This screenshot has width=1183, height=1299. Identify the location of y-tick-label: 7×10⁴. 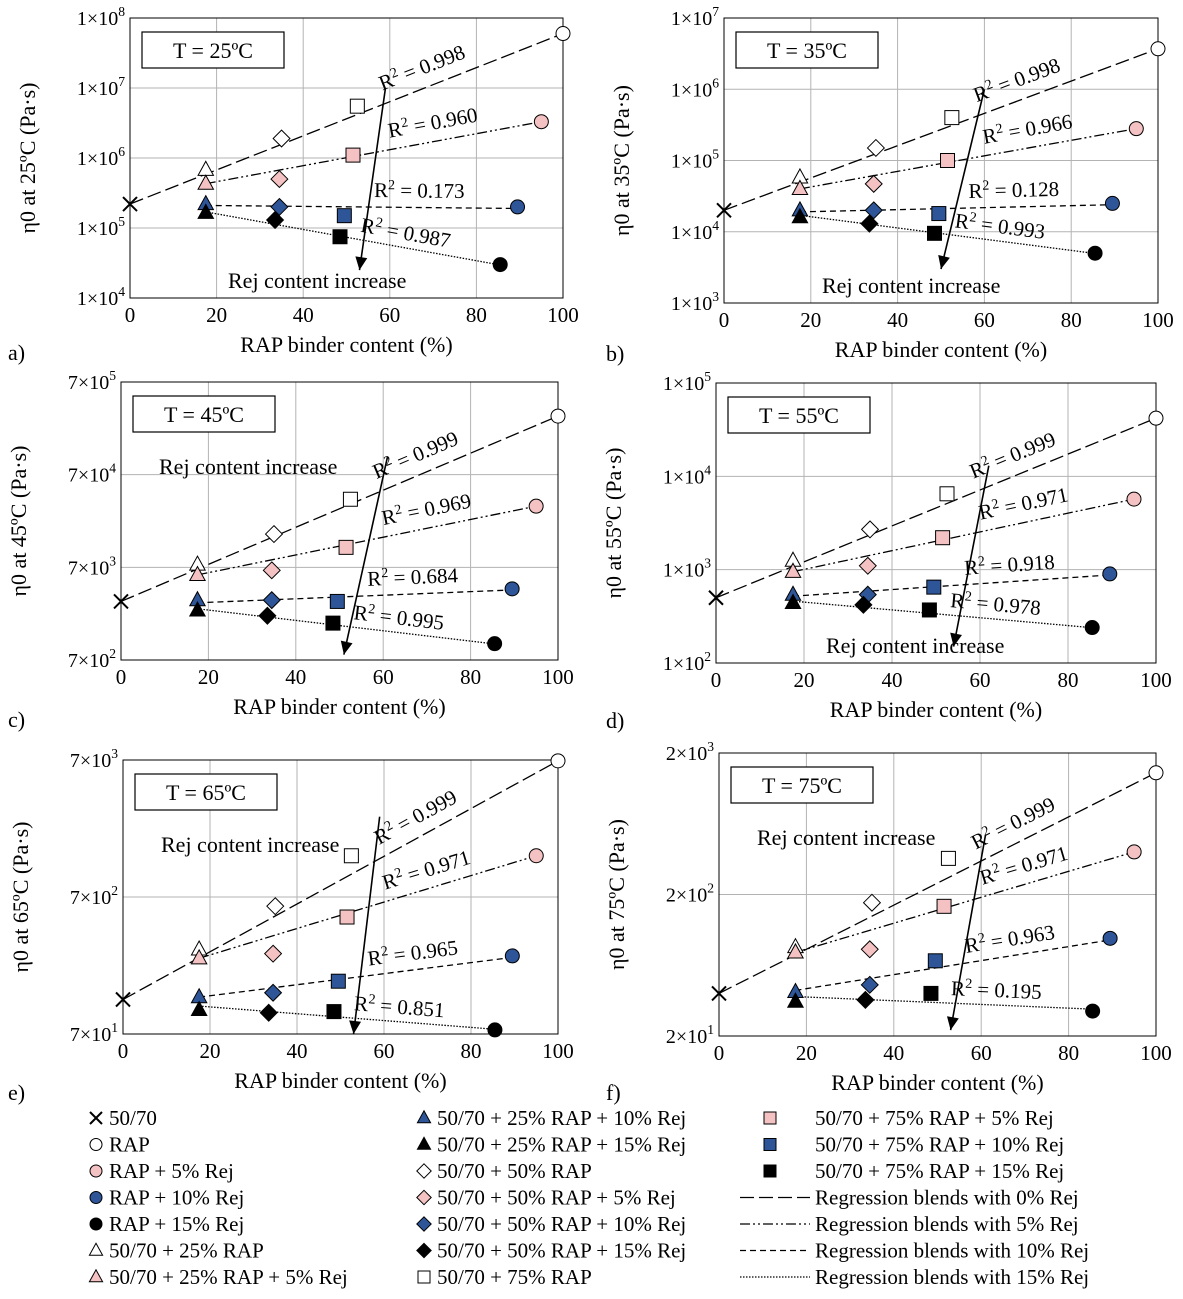
(92, 474).